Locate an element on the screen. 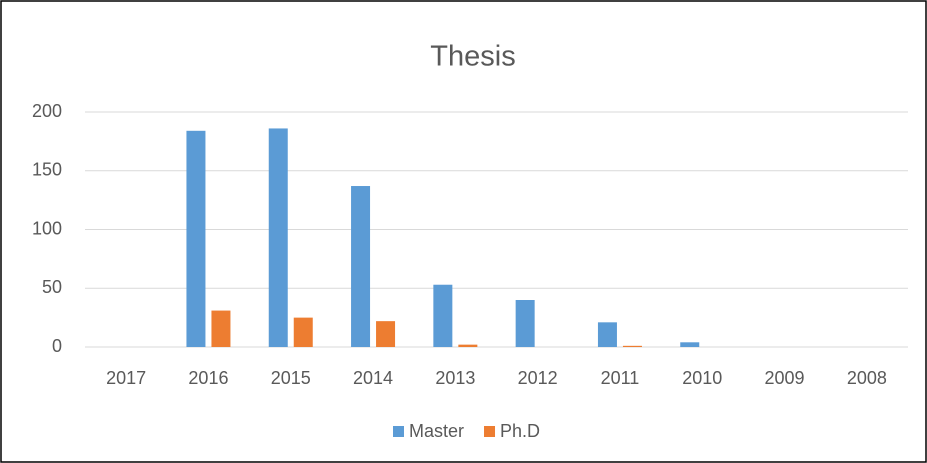 The height and width of the screenshot is (463, 927). x-tick-label: 2015 is located at coordinates (291, 378).